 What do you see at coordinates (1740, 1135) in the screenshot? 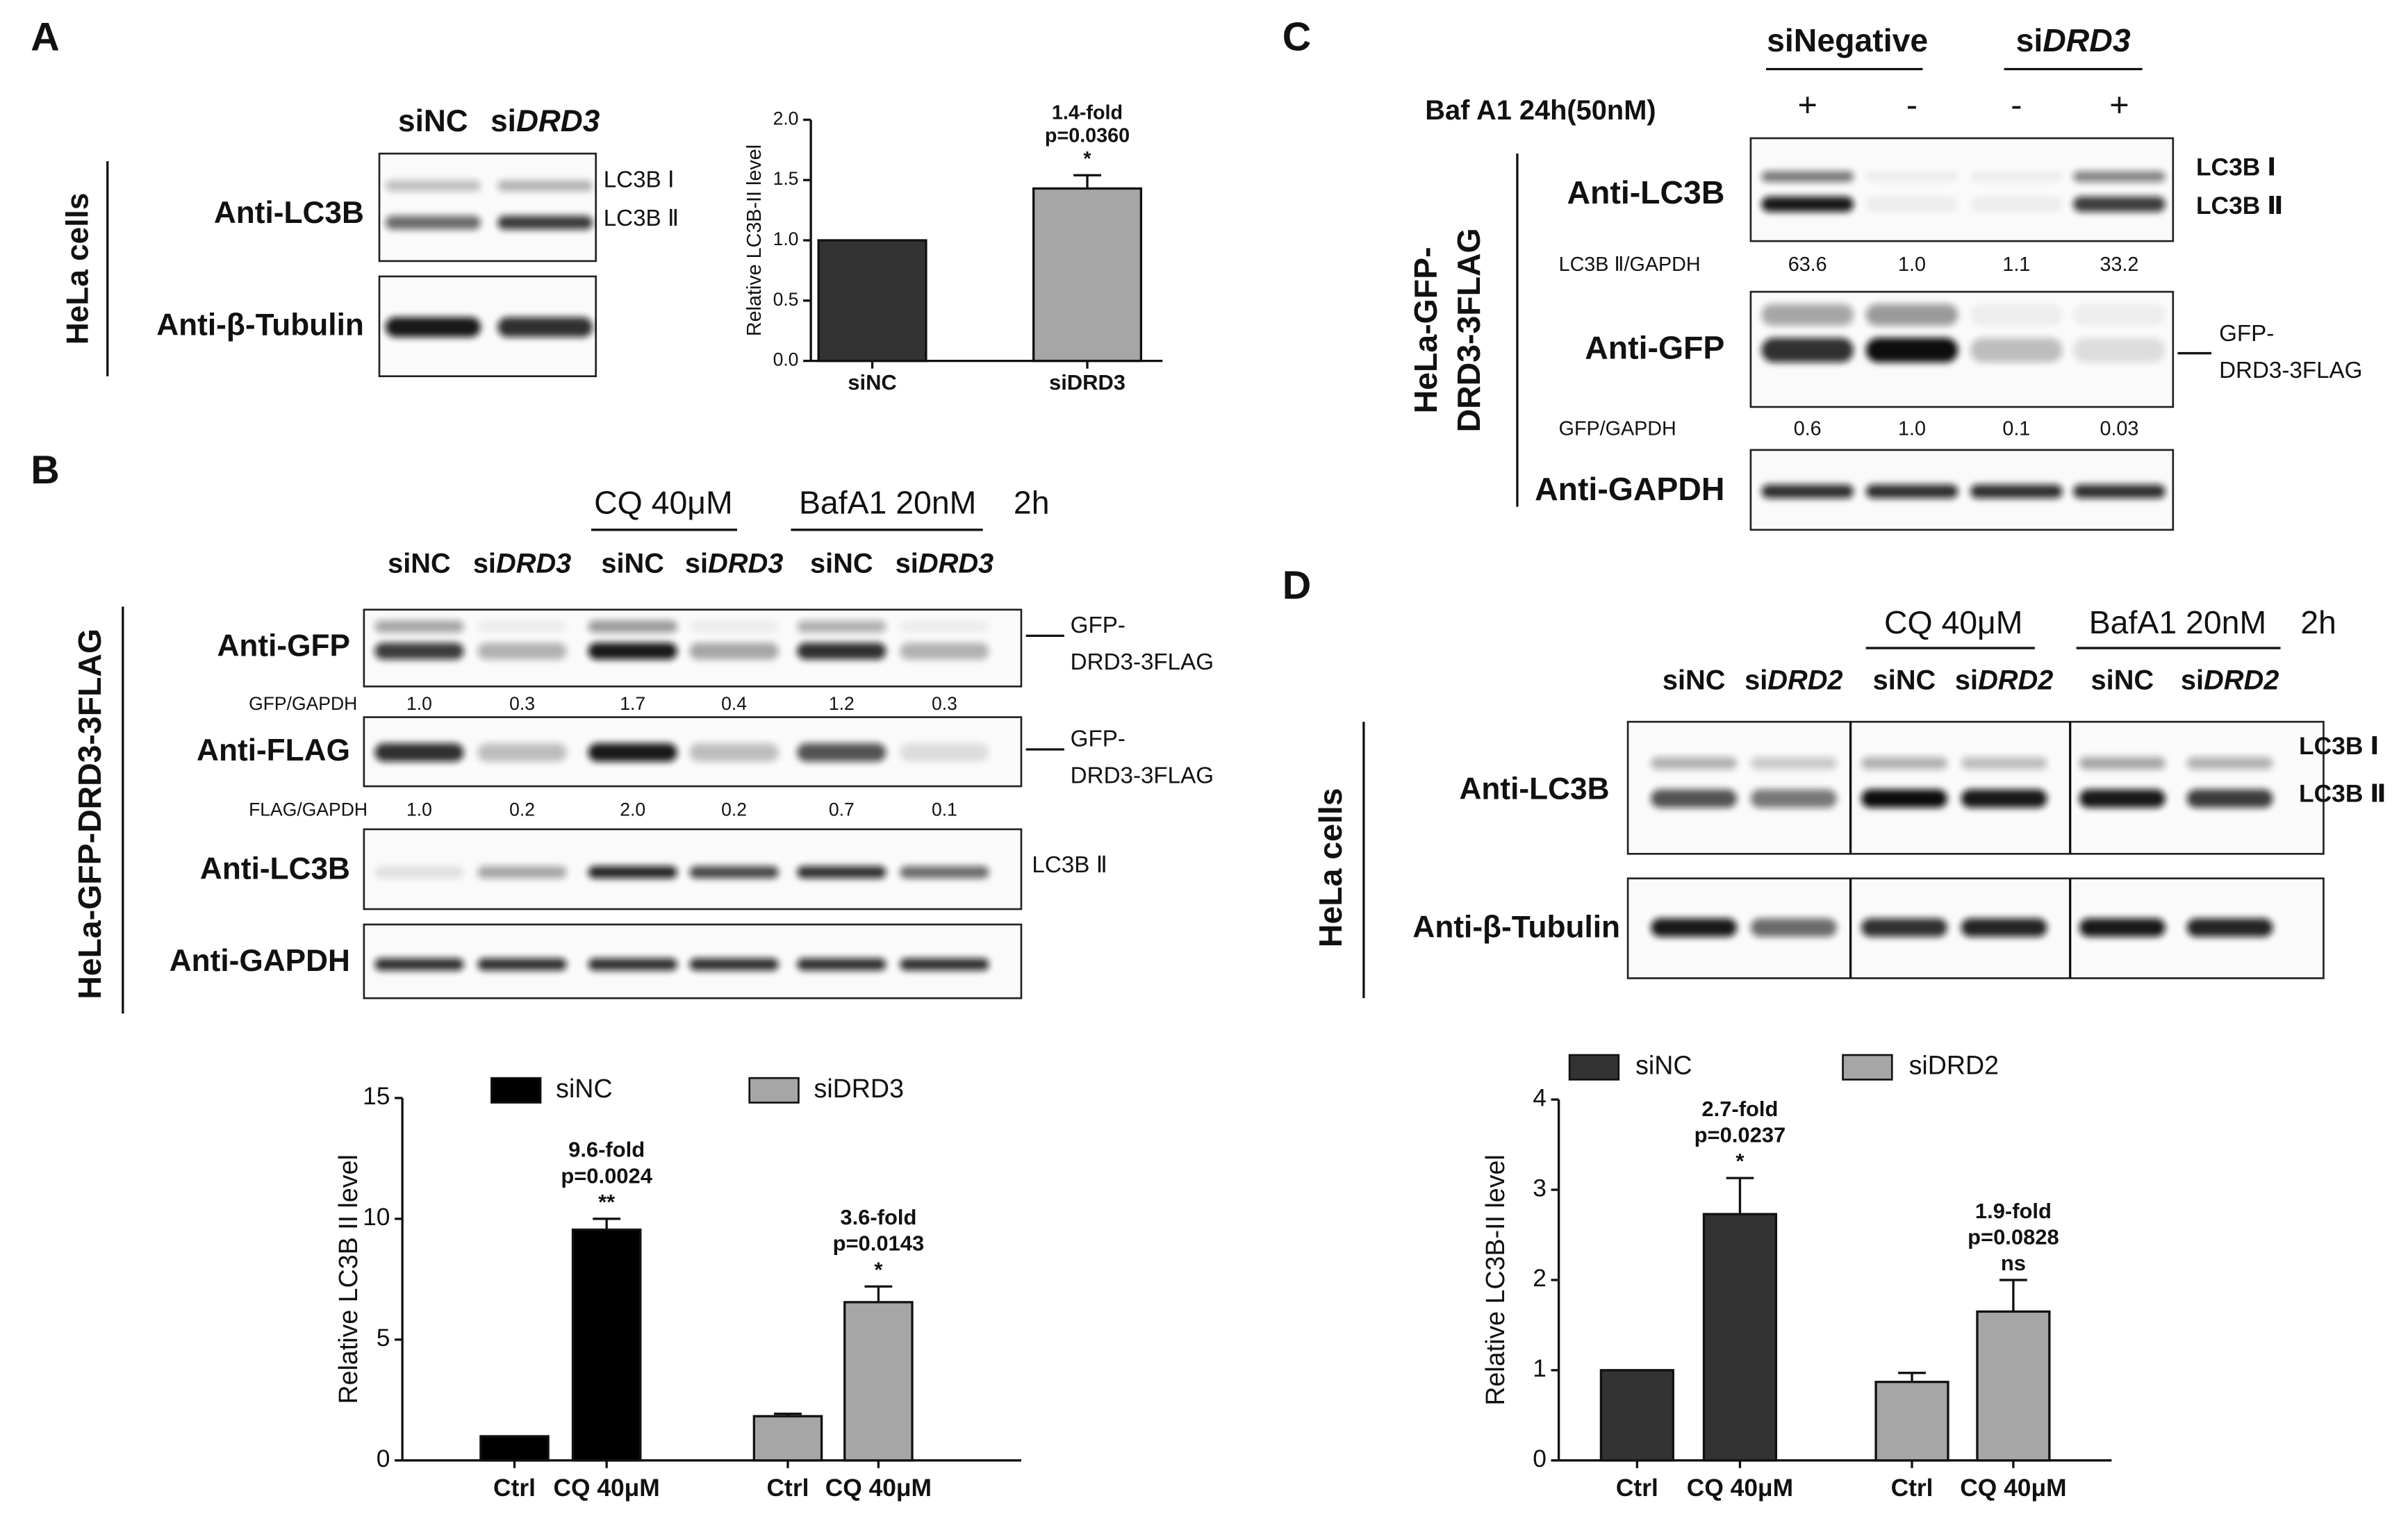
I see `annotation: p=0.0237` at bounding box center [1740, 1135].